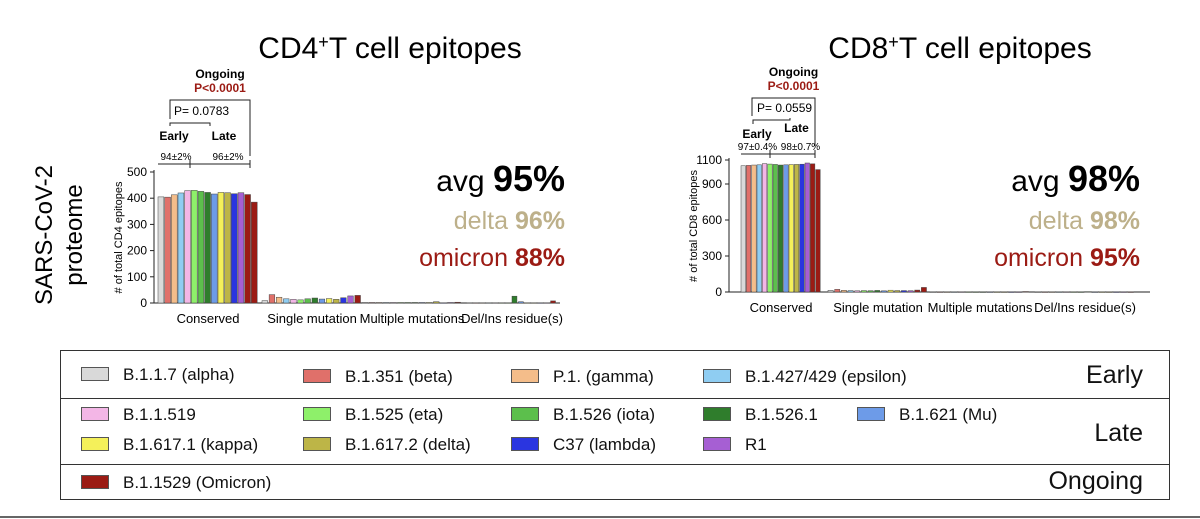 Image resolution: width=1200 pixels, height=519 pixels. I want to click on y-tick-label: 900, so click(712, 184).